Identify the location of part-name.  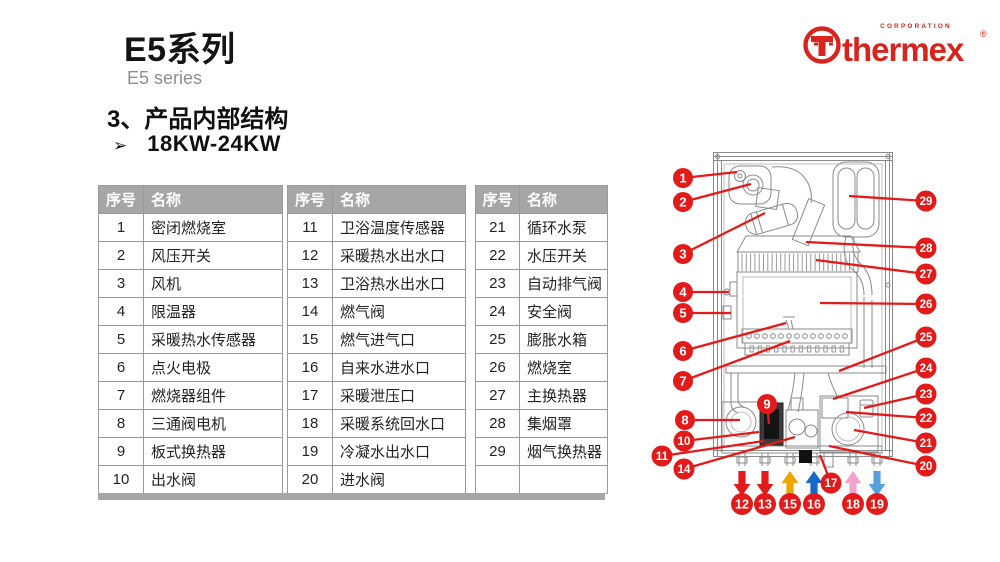
(563, 479).